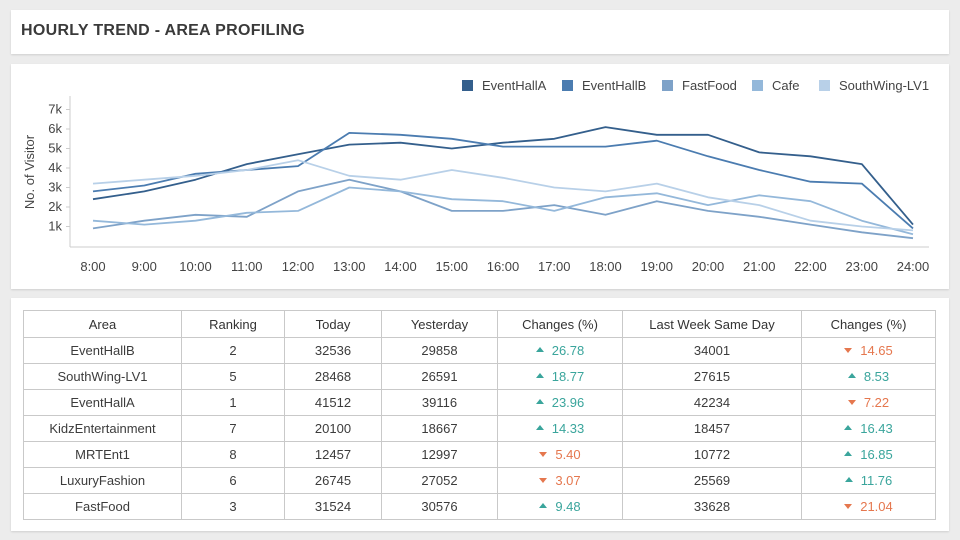  Describe the element at coordinates (712, 402) in the screenshot. I see `lastweek-cell: 42234` at that location.